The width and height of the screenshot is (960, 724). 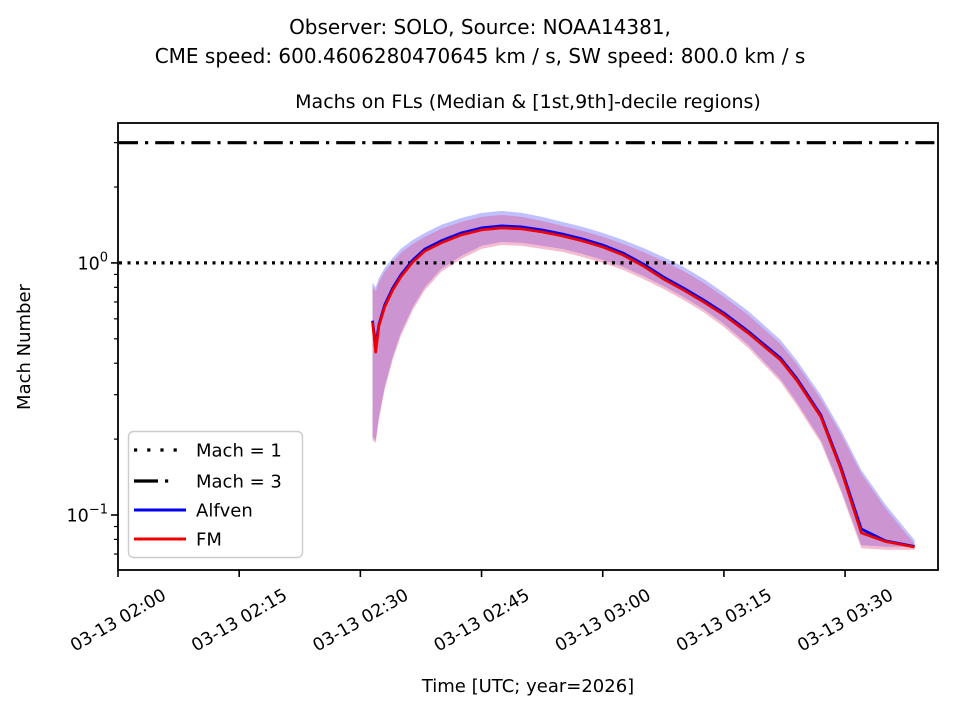 What do you see at coordinates (24, 346) in the screenshot?
I see `y-axis-label: Mach Number` at bounding box center [24, 346].